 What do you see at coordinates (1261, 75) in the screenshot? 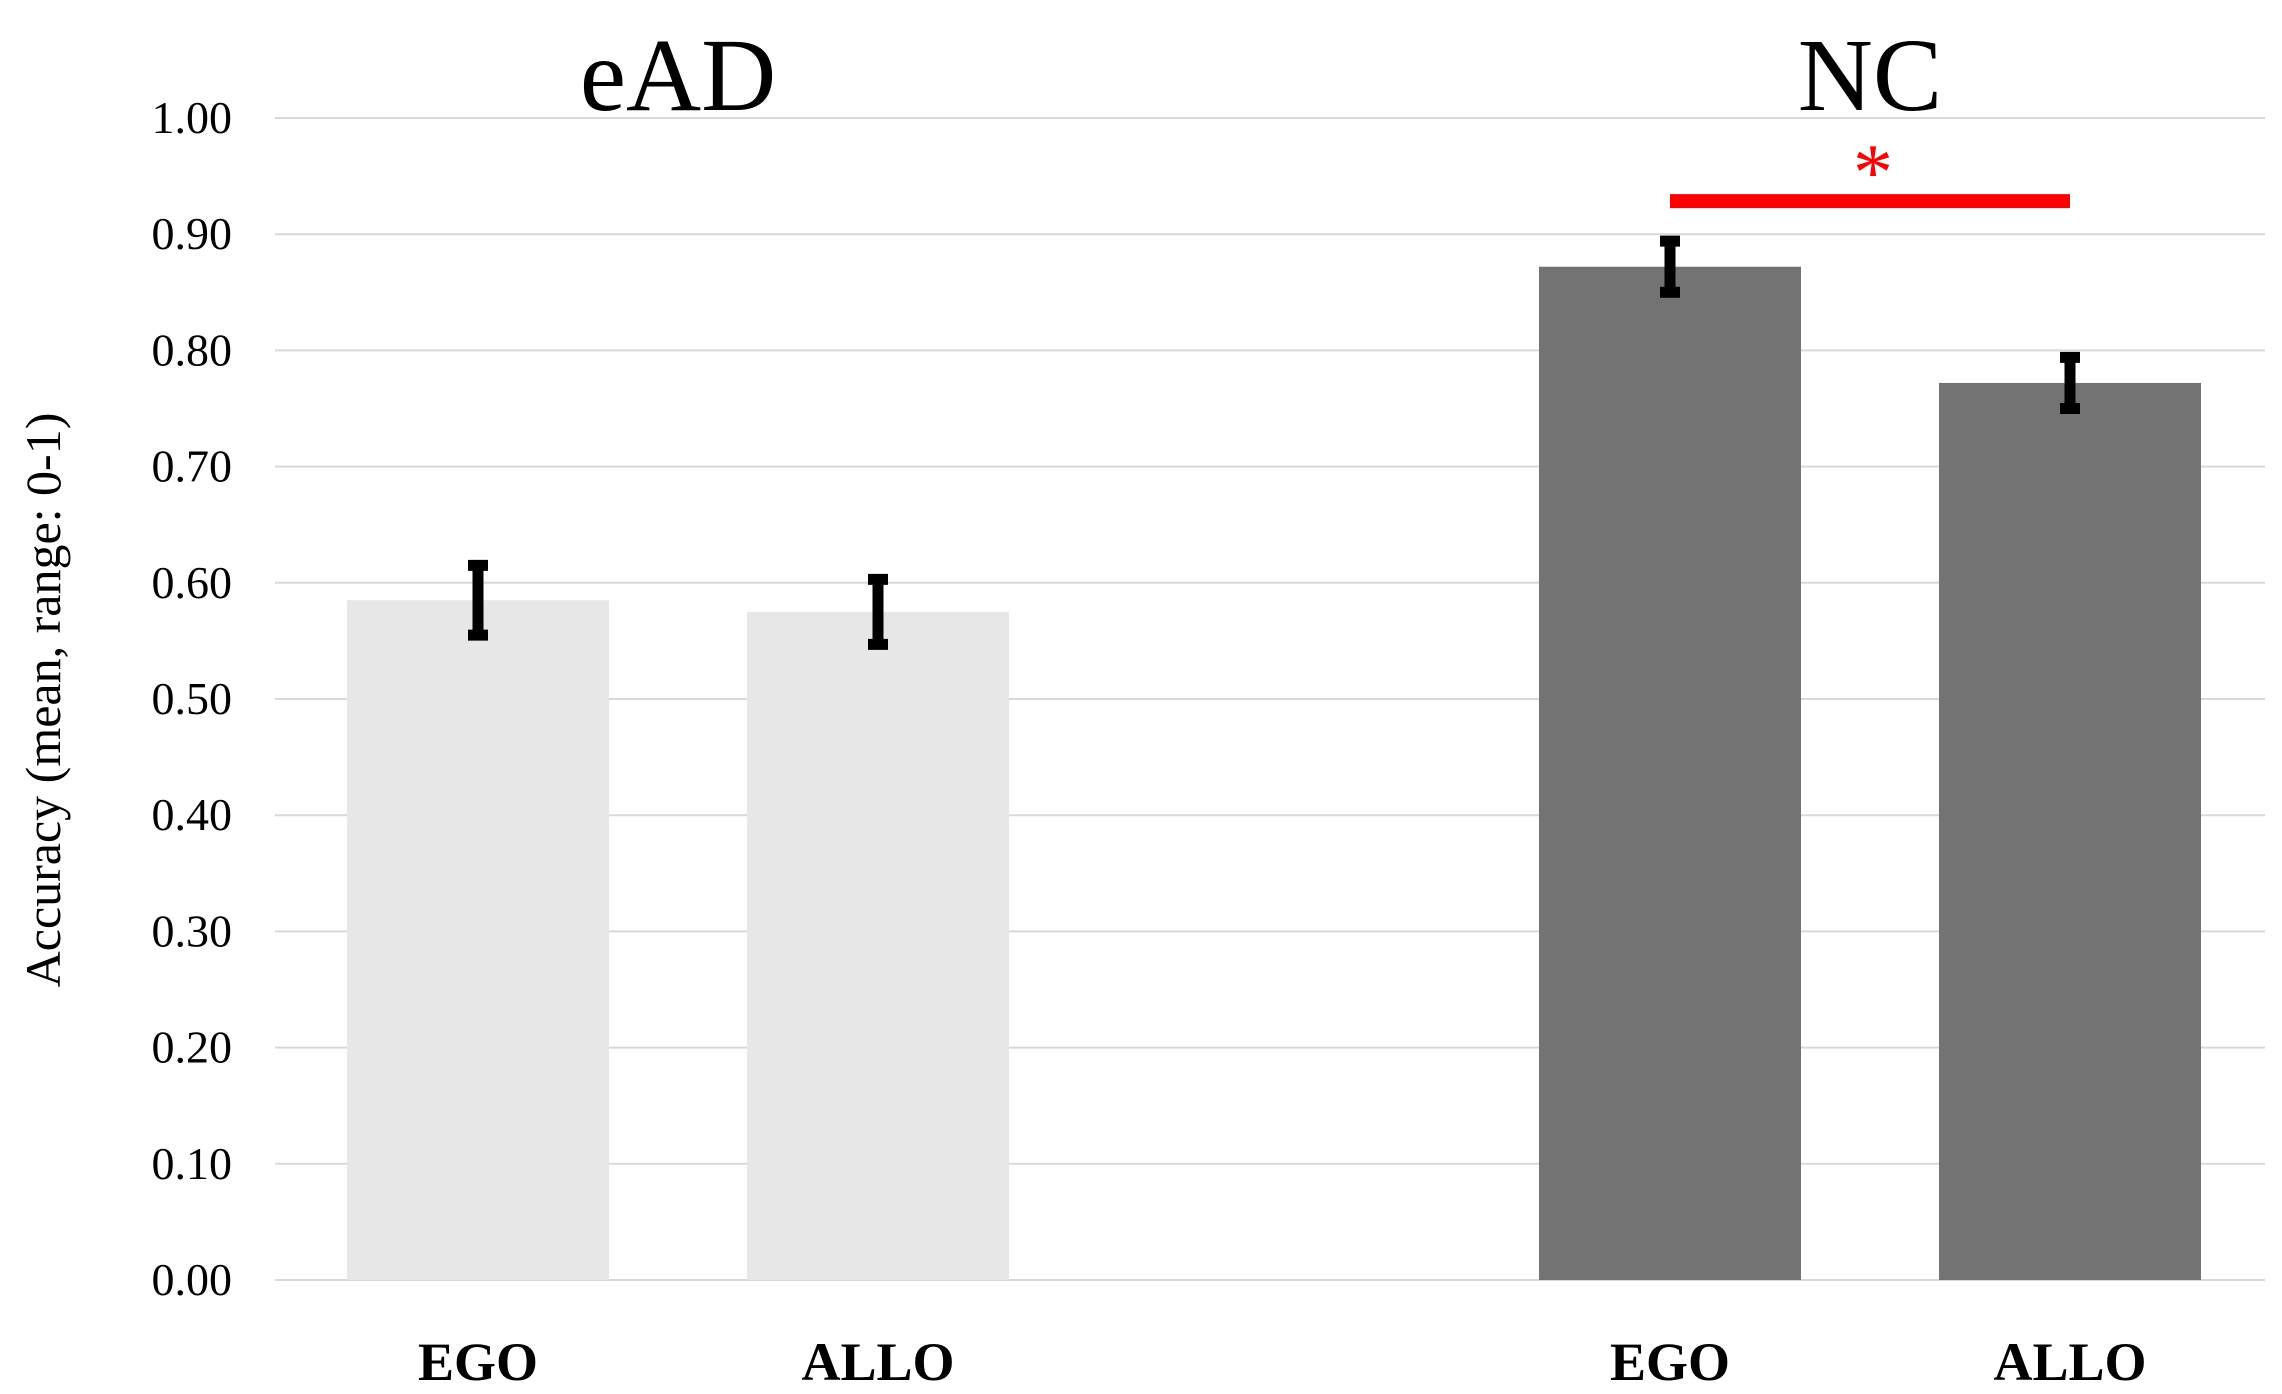
I see `group-labels: eAD NC` at bounding box center [1261, 75].